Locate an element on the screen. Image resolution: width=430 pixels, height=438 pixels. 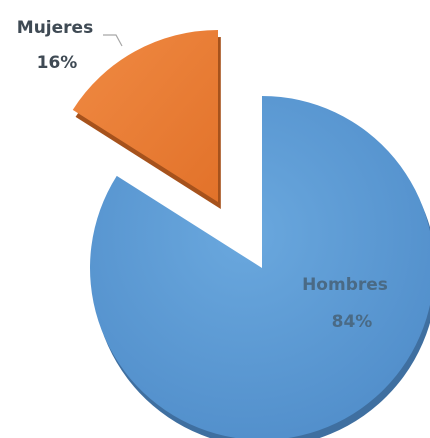
leader-line-mujeres is located at coordinates (113, 40).